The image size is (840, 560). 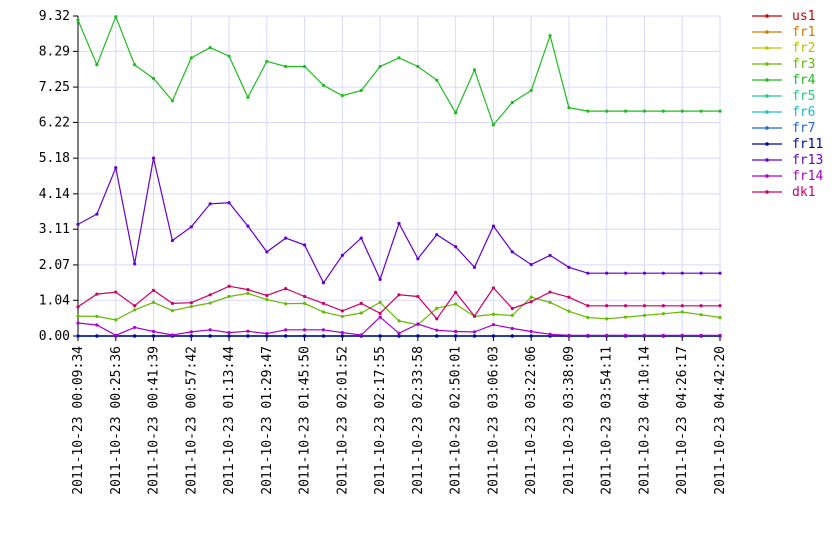 I want to click on x-tick-label: 2011-10-23 04:10:14, so click(x=644, y=420).